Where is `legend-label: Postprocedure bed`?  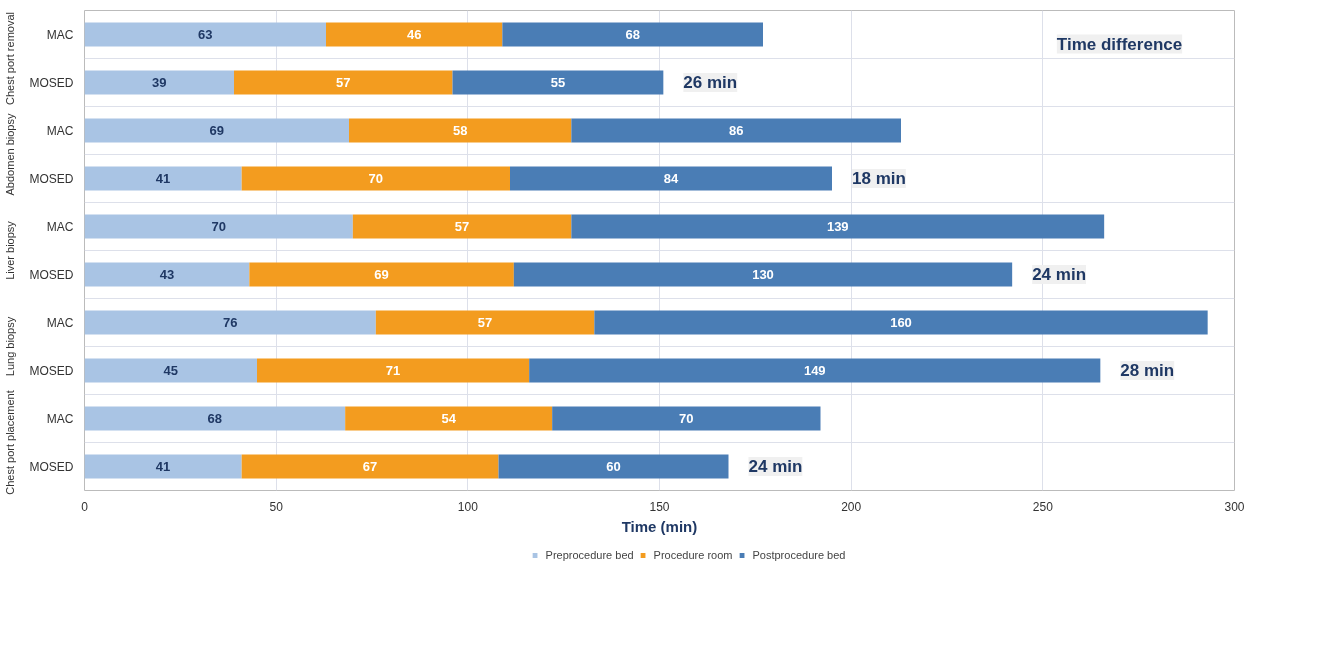
legend-label: Postprocedure bed is located at coordinates (799, 555).